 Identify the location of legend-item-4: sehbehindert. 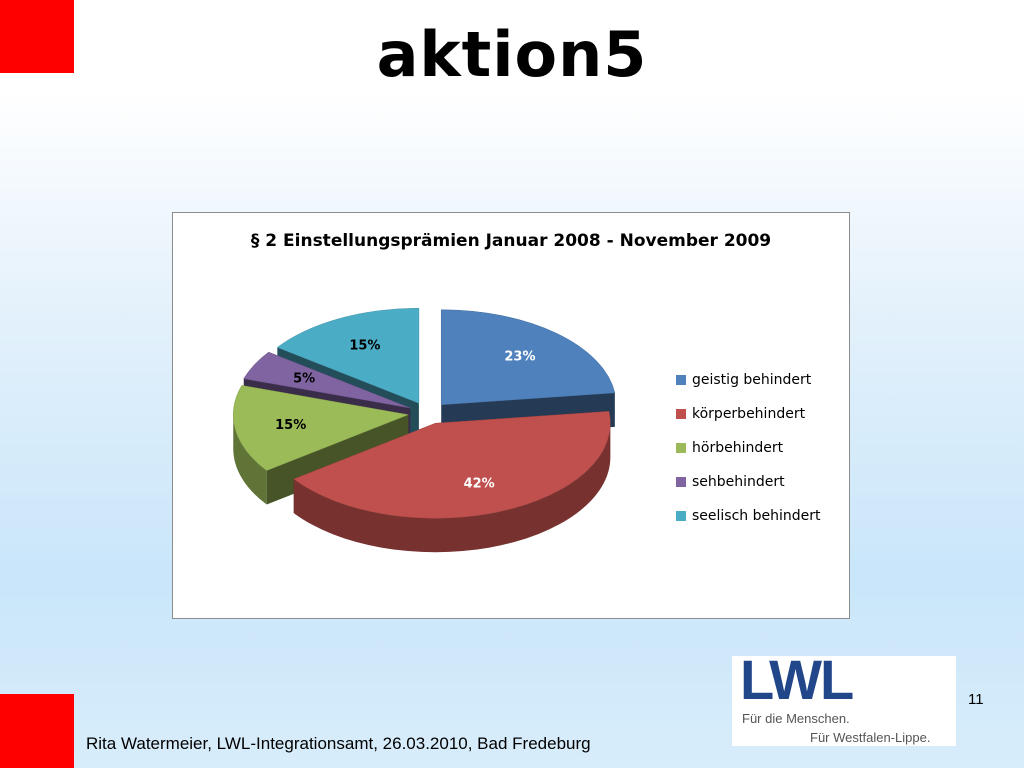
(748, 482).